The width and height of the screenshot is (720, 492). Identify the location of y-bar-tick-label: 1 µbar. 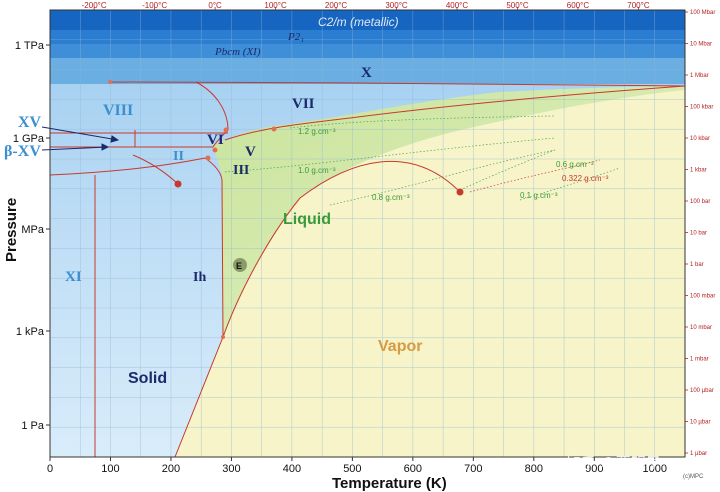
(698, 454).